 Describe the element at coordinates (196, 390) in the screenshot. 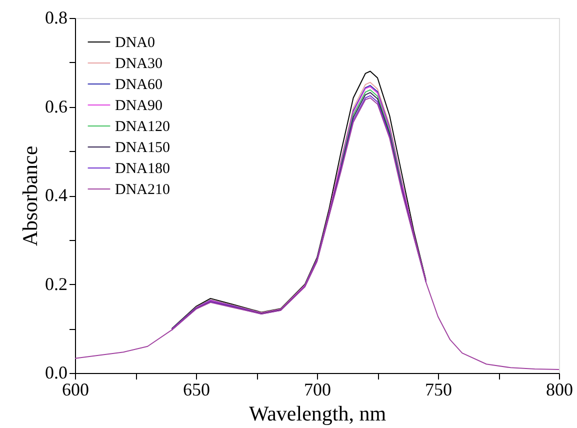

I see `x-tick-label: 650` at that location.